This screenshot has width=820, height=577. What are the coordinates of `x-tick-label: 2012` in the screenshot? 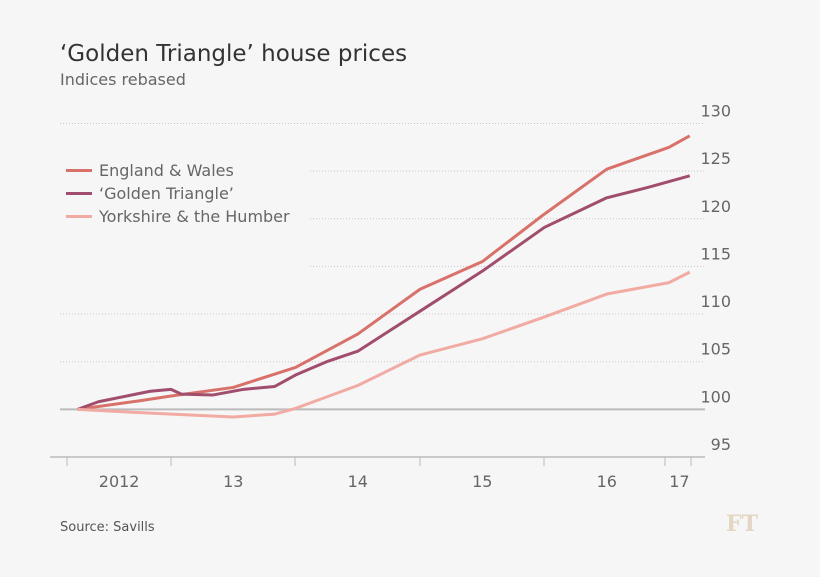 It's located at (119, 481).